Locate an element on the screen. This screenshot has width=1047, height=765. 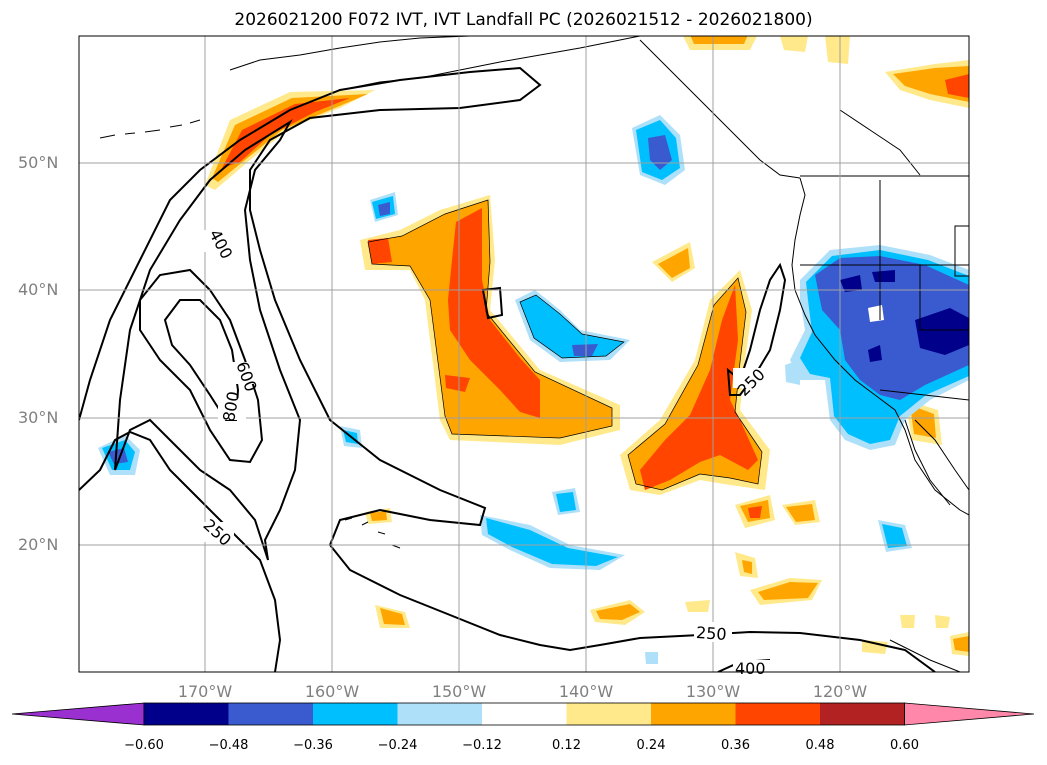
lon-label-150w: 150°W is located at coordinates (459, 691).